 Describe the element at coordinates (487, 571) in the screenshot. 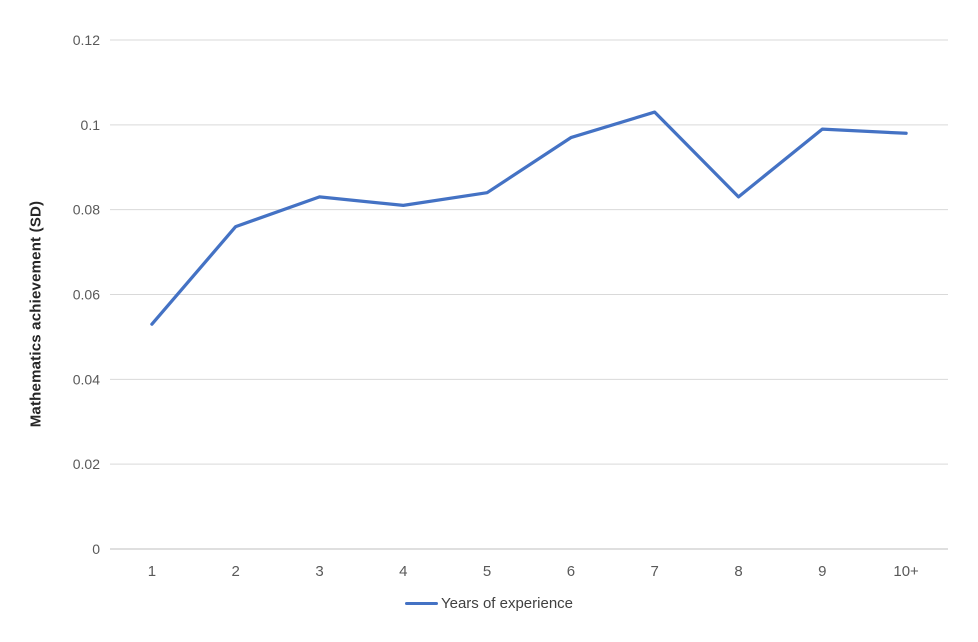

I see `x-tick-label: 5` at that location.